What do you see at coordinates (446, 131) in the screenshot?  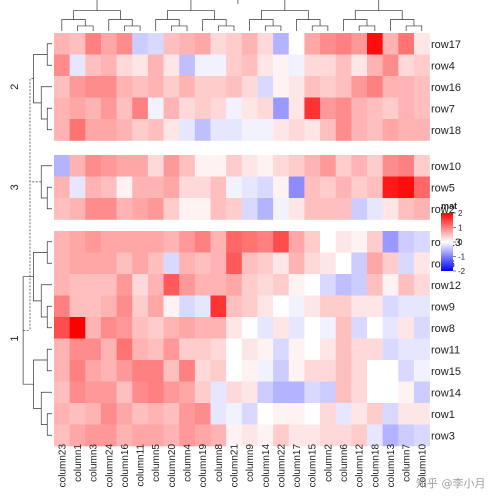 I see `row-label: row18` at bounding box center [446, 131].